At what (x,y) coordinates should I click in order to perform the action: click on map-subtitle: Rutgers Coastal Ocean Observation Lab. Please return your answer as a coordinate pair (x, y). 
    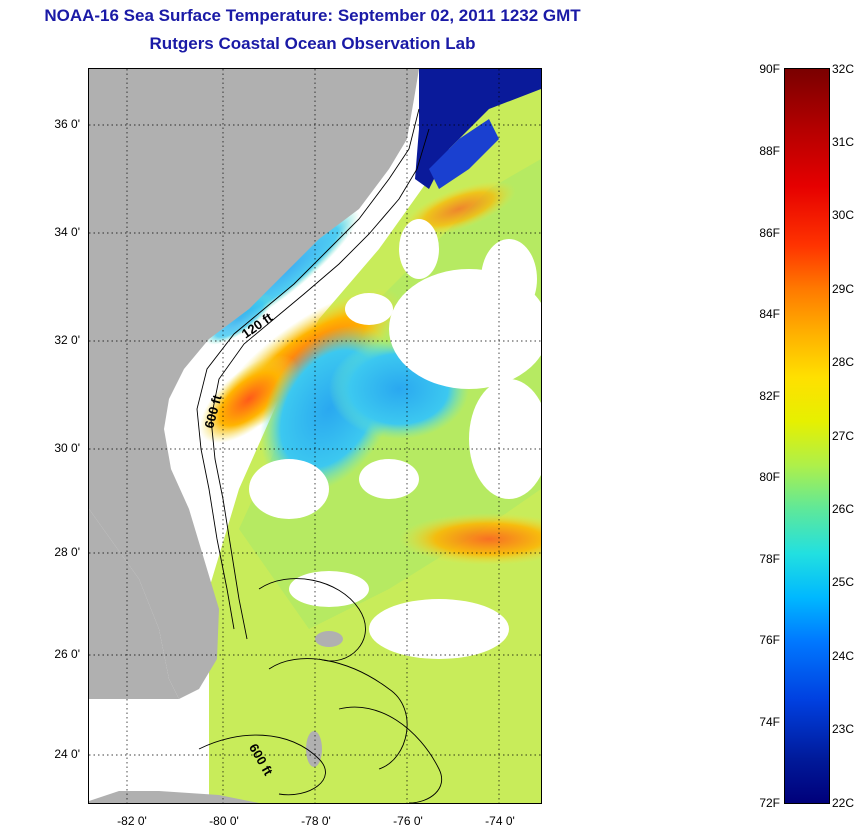
    Looking at the image, I should click on (312, 43).